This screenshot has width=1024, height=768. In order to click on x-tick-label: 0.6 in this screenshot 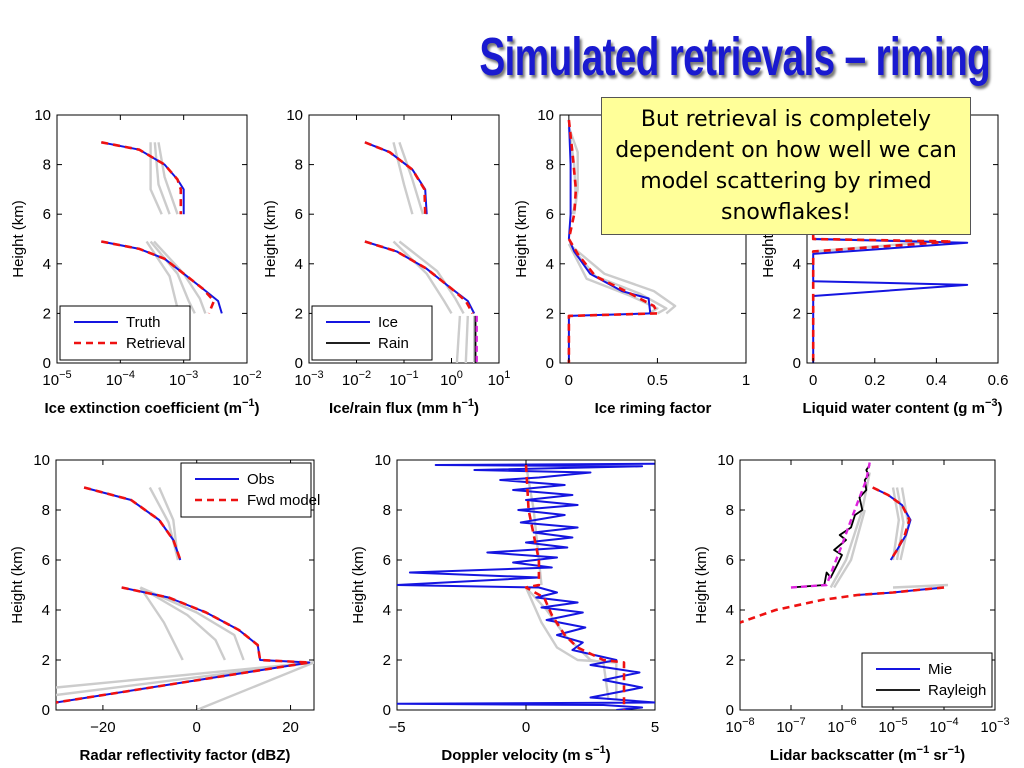, I will do `click(998, 380)`.